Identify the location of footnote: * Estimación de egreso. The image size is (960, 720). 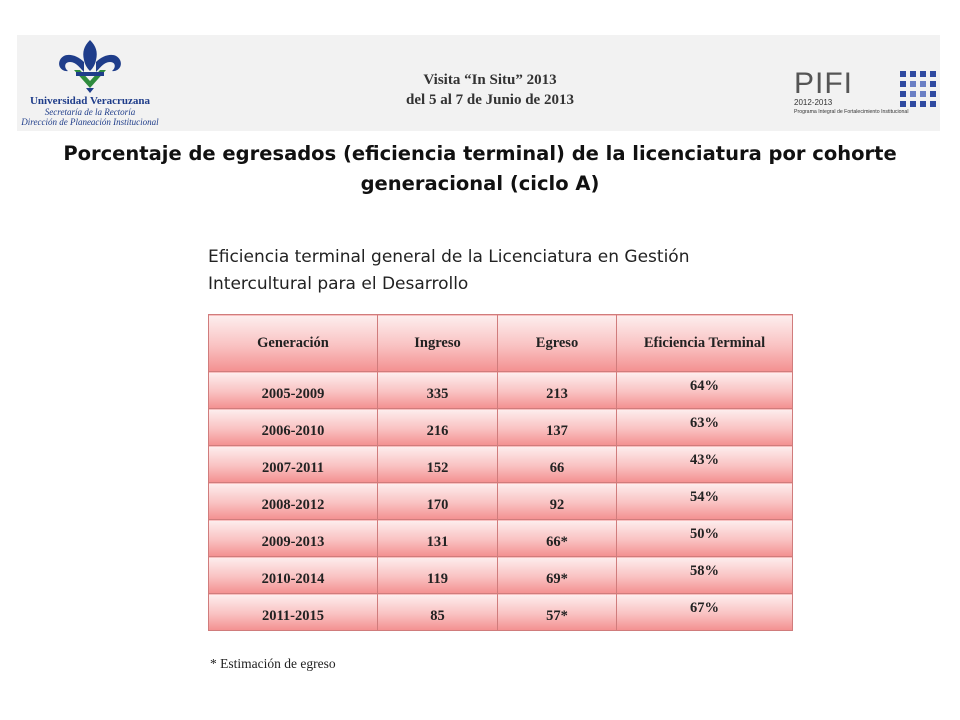
(273, 663).